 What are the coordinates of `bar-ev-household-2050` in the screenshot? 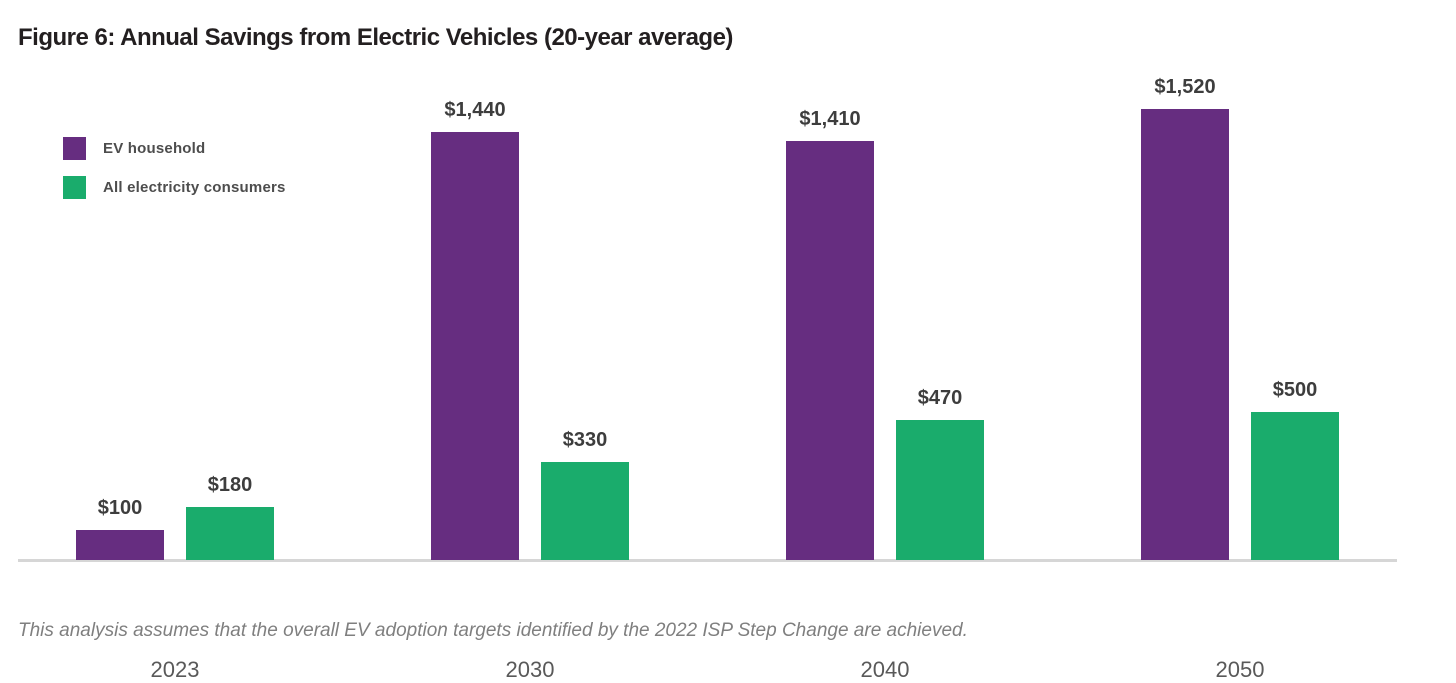 It's located at (1185, 334).